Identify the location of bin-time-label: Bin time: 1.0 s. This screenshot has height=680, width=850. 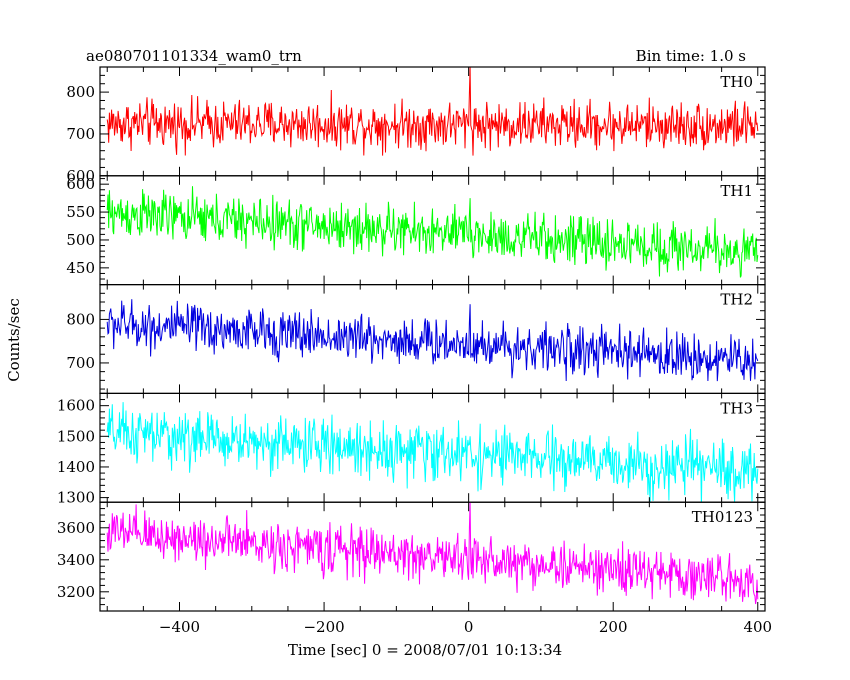
(691, 56).